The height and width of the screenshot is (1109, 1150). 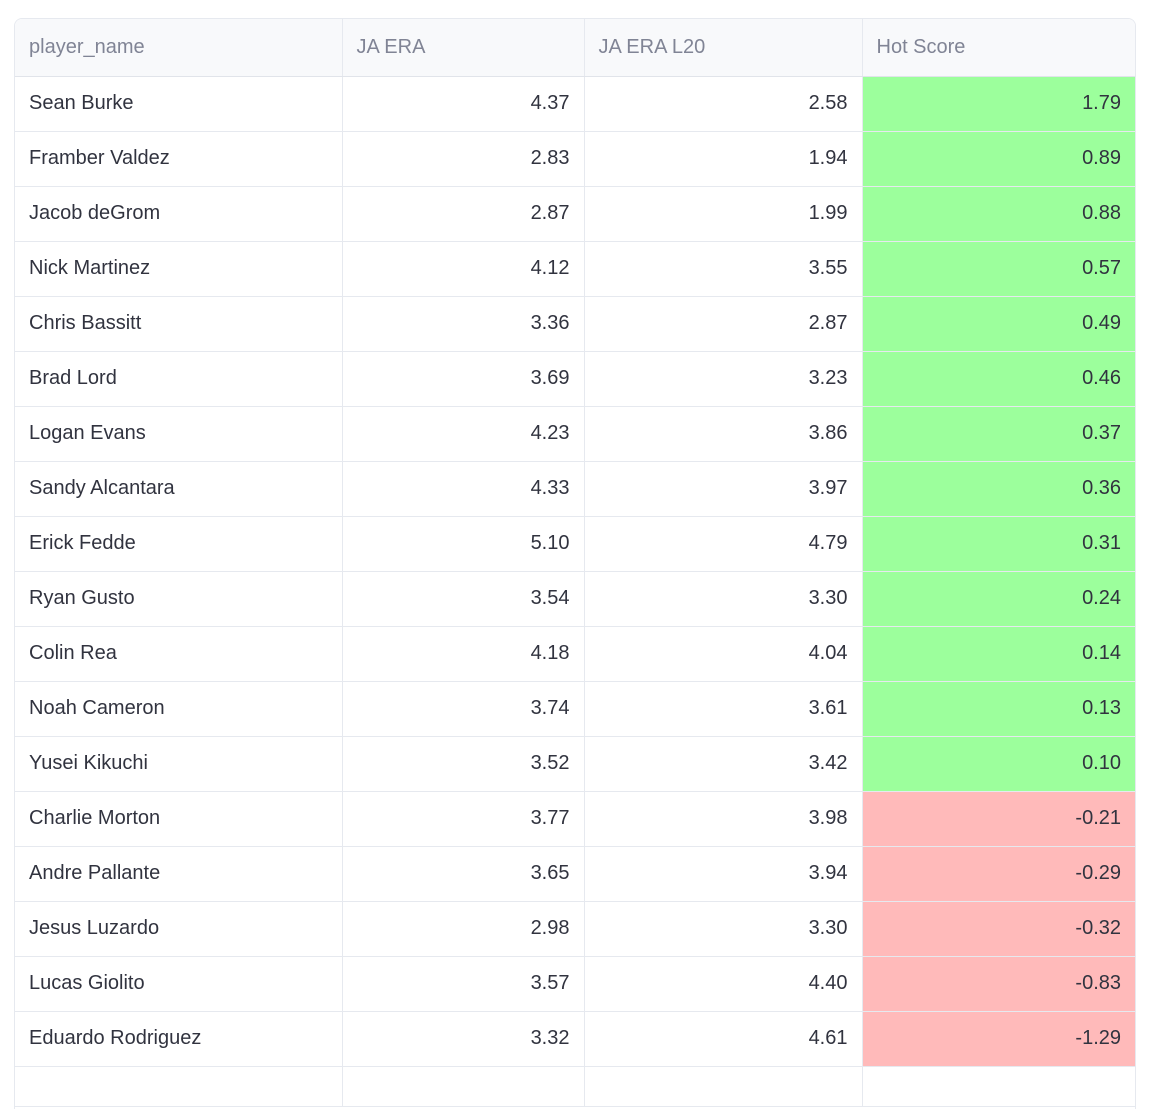 I want to click on cell-ja-era-l20: 2.87, so click(x=723, y=324).